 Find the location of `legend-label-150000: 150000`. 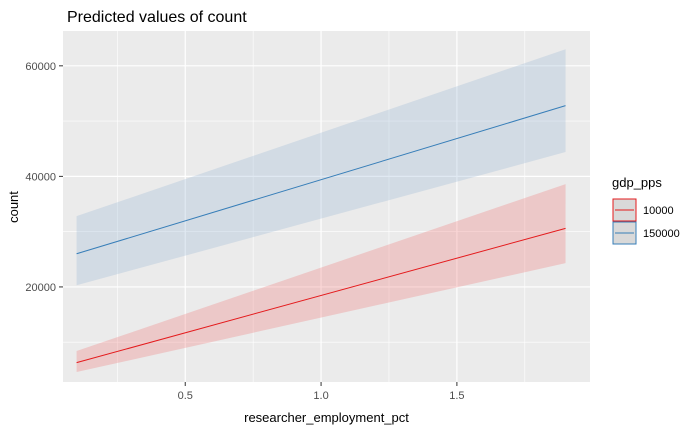

legend-label-150000: 150000 is located at coordinates (661, 234).